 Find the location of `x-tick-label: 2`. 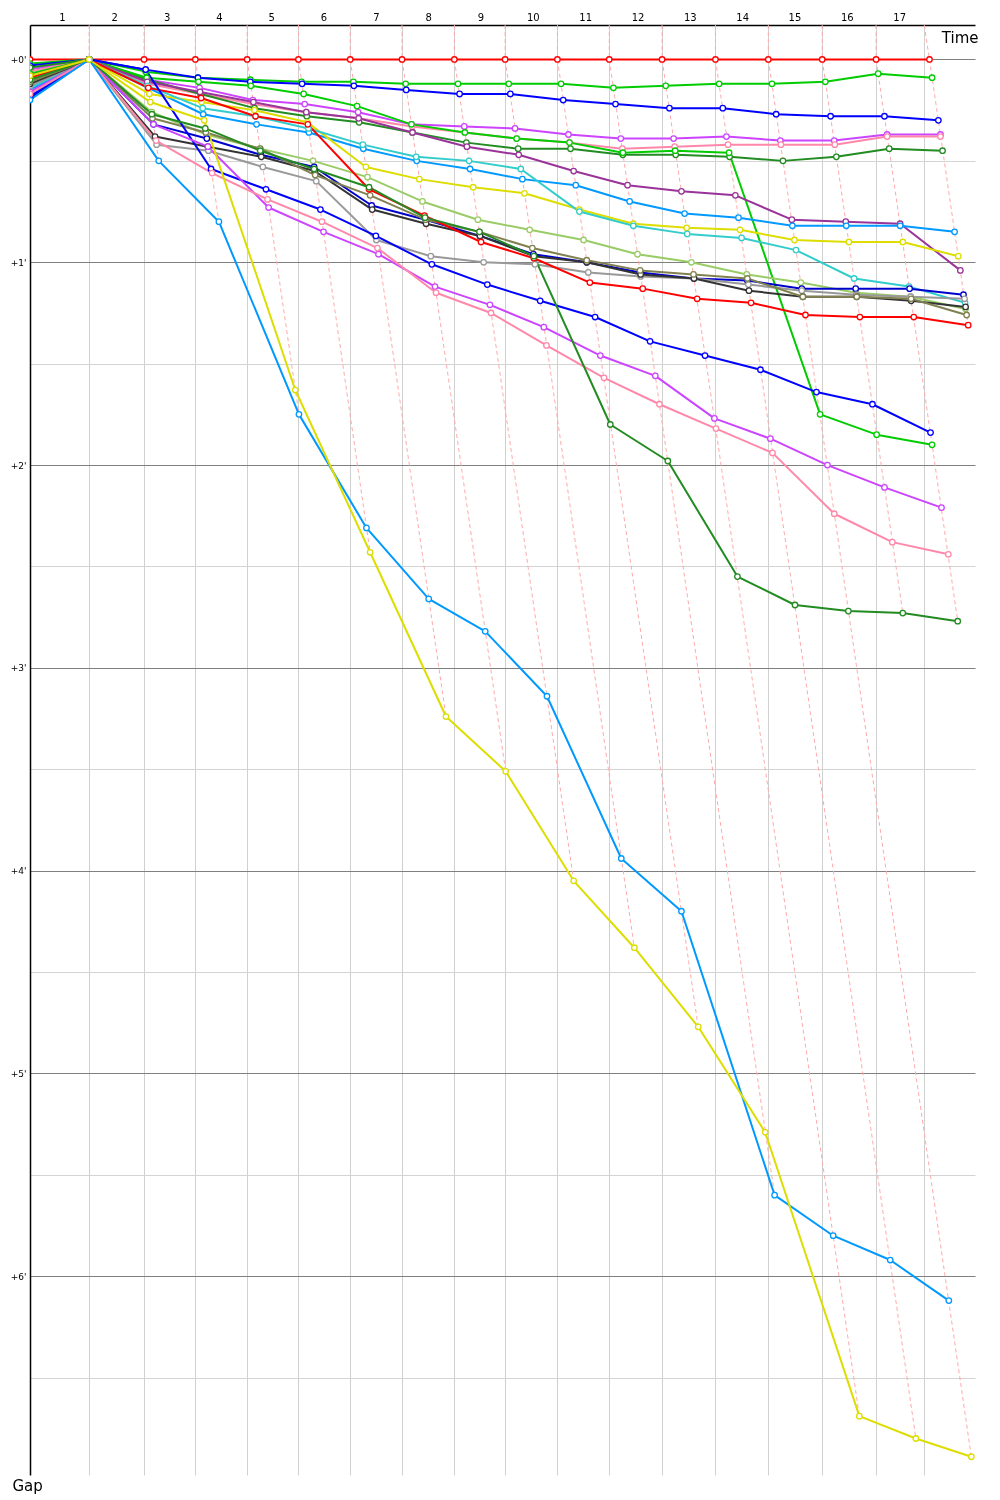

x-tick-label: 2 is located at coordinates (114, 17).